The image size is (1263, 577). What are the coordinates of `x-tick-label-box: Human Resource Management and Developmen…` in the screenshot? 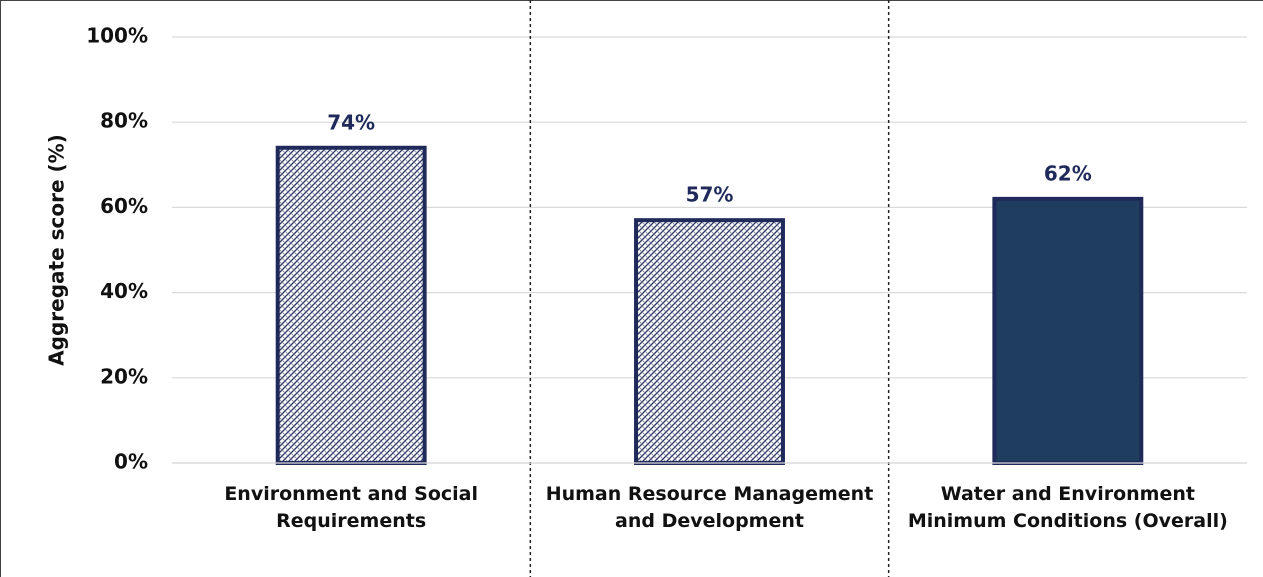 It's located at (709, 507).